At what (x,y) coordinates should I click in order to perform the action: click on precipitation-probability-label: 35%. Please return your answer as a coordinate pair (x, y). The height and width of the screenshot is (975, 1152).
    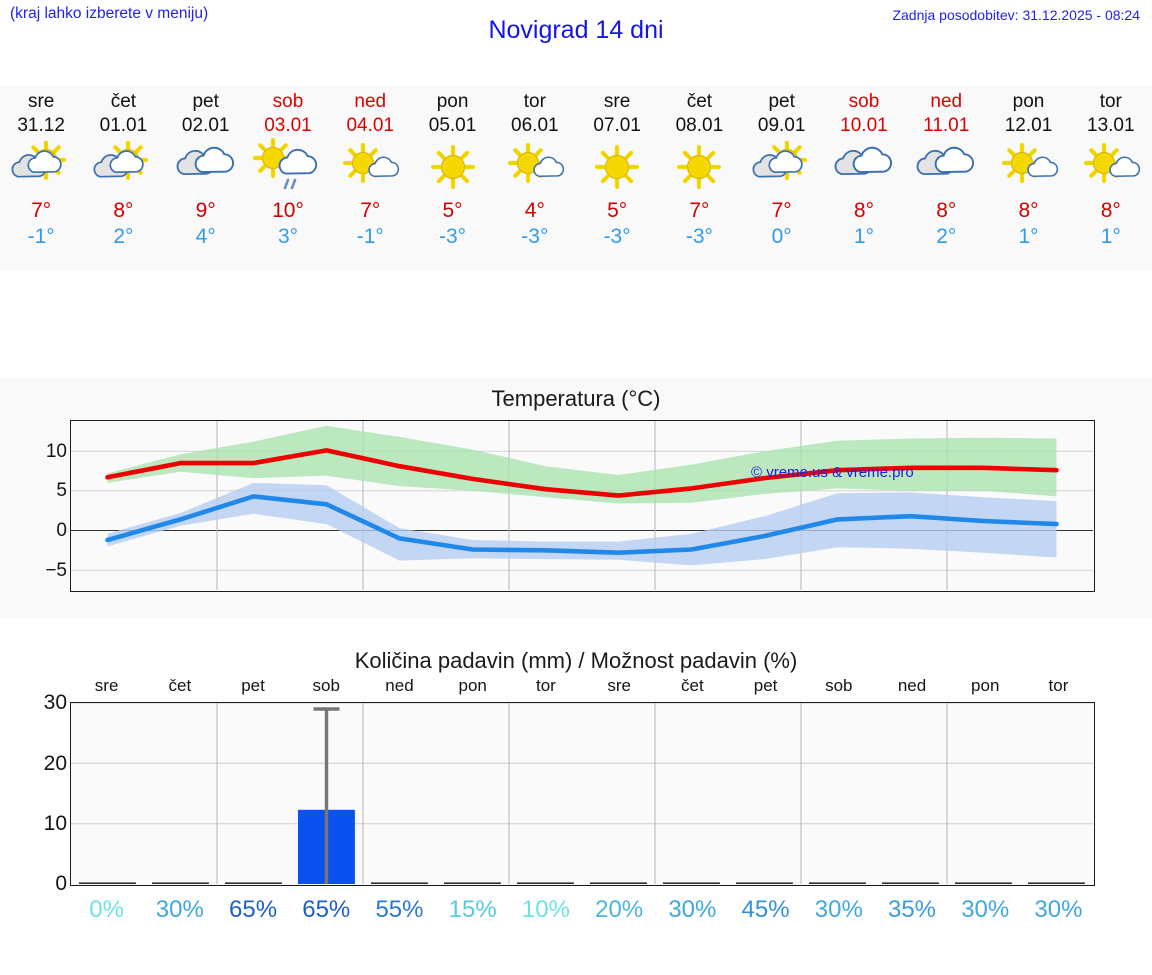
    Looking at the image, I should click on (912, 909).